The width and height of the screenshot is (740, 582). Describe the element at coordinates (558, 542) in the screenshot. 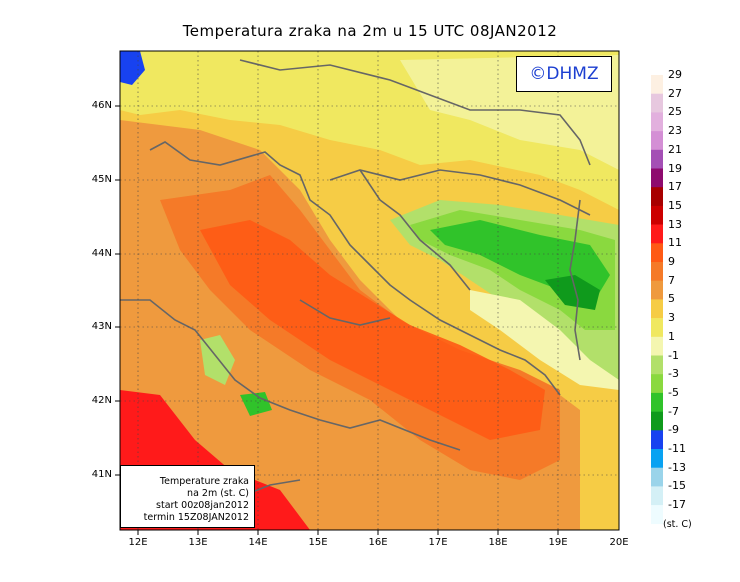

I see `lon-label-19e: 19E` at that location.